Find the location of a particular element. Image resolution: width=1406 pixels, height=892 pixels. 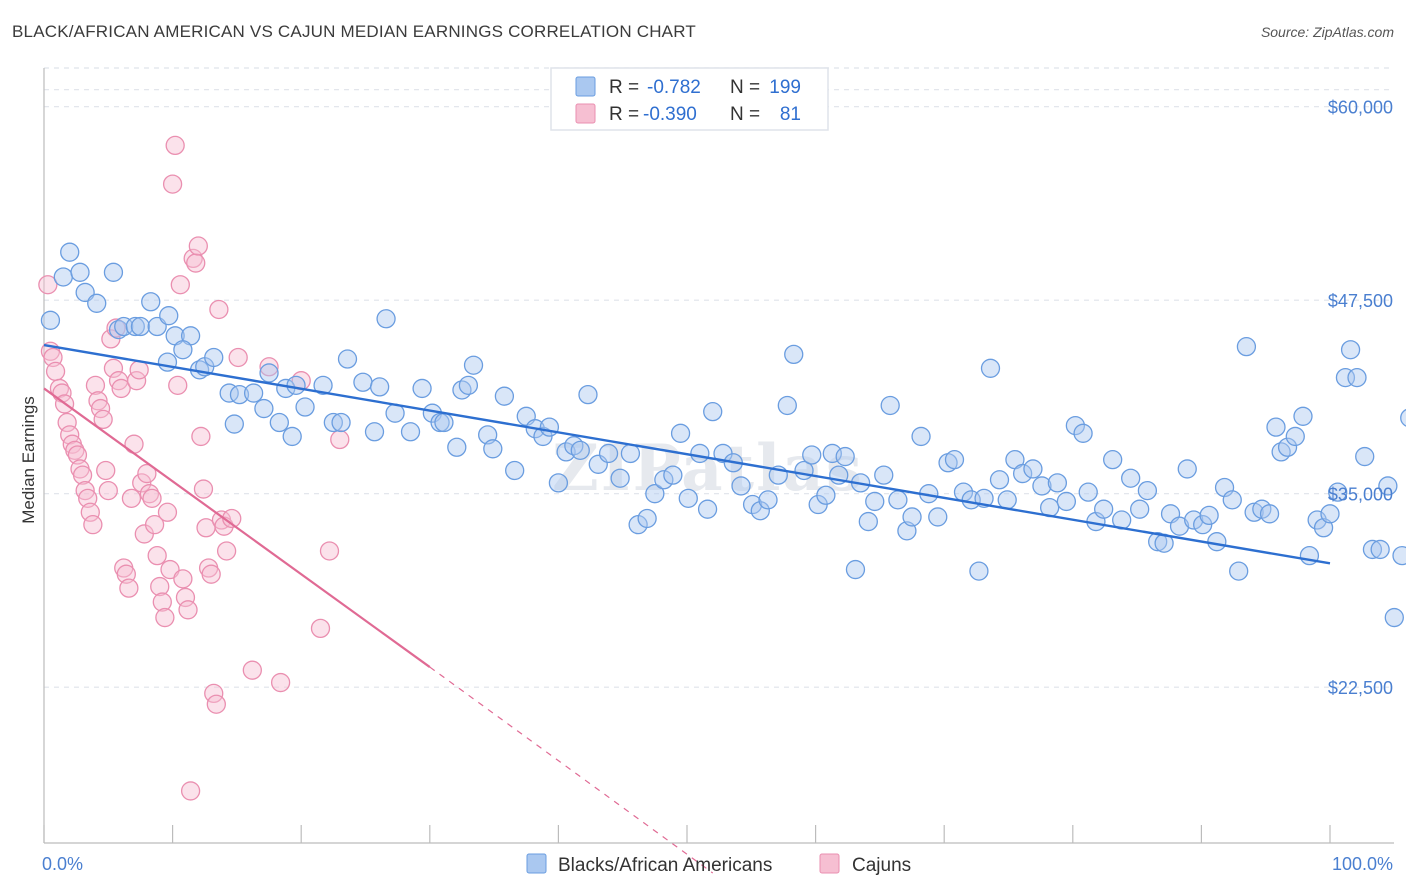

legend-r-label-1: R = is located at coordinates (624, 87).